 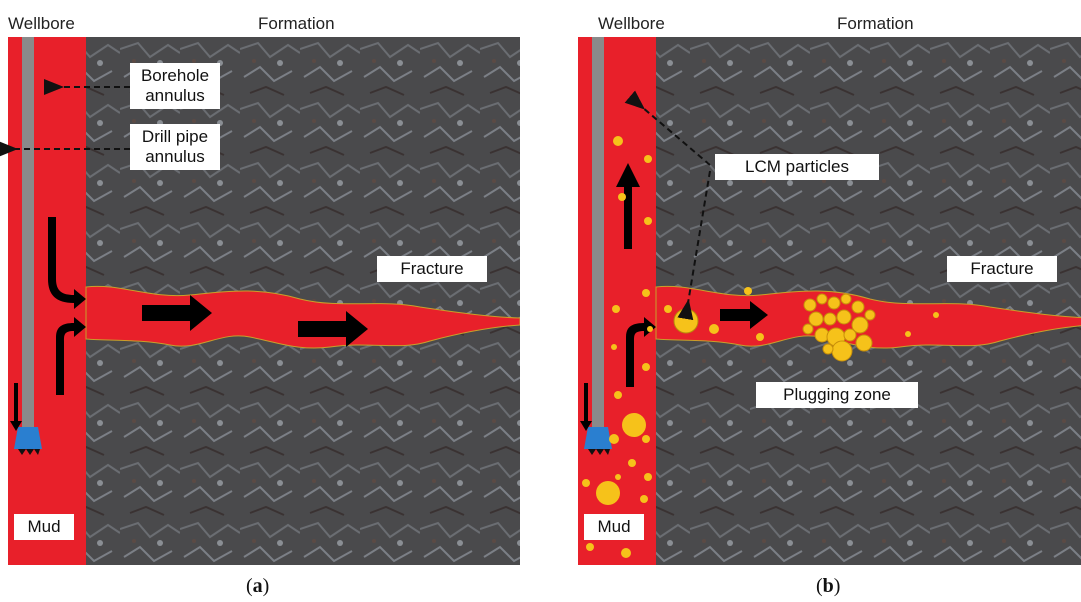 What do you see at coordinates (837, 395) in the screenshot?
I see `plugging-zone-label: Plugging zone` at bounding box center [837, 395].